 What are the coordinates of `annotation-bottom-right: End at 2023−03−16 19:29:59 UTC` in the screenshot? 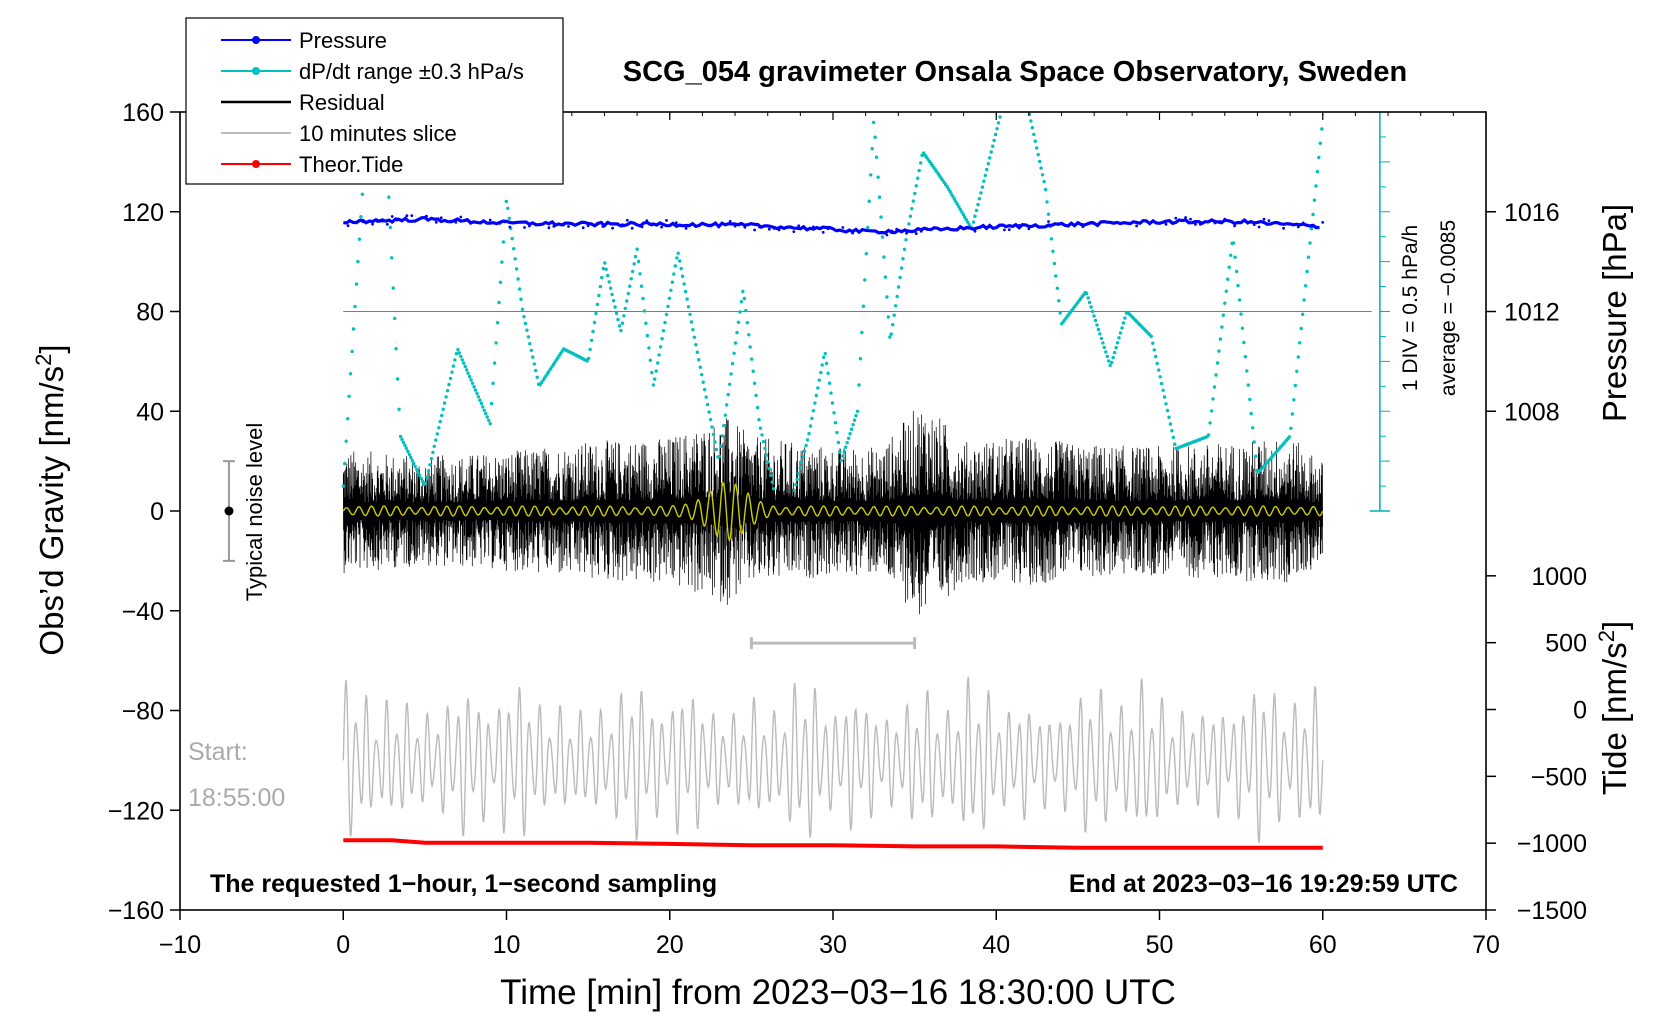 It's located at (1263, 884).